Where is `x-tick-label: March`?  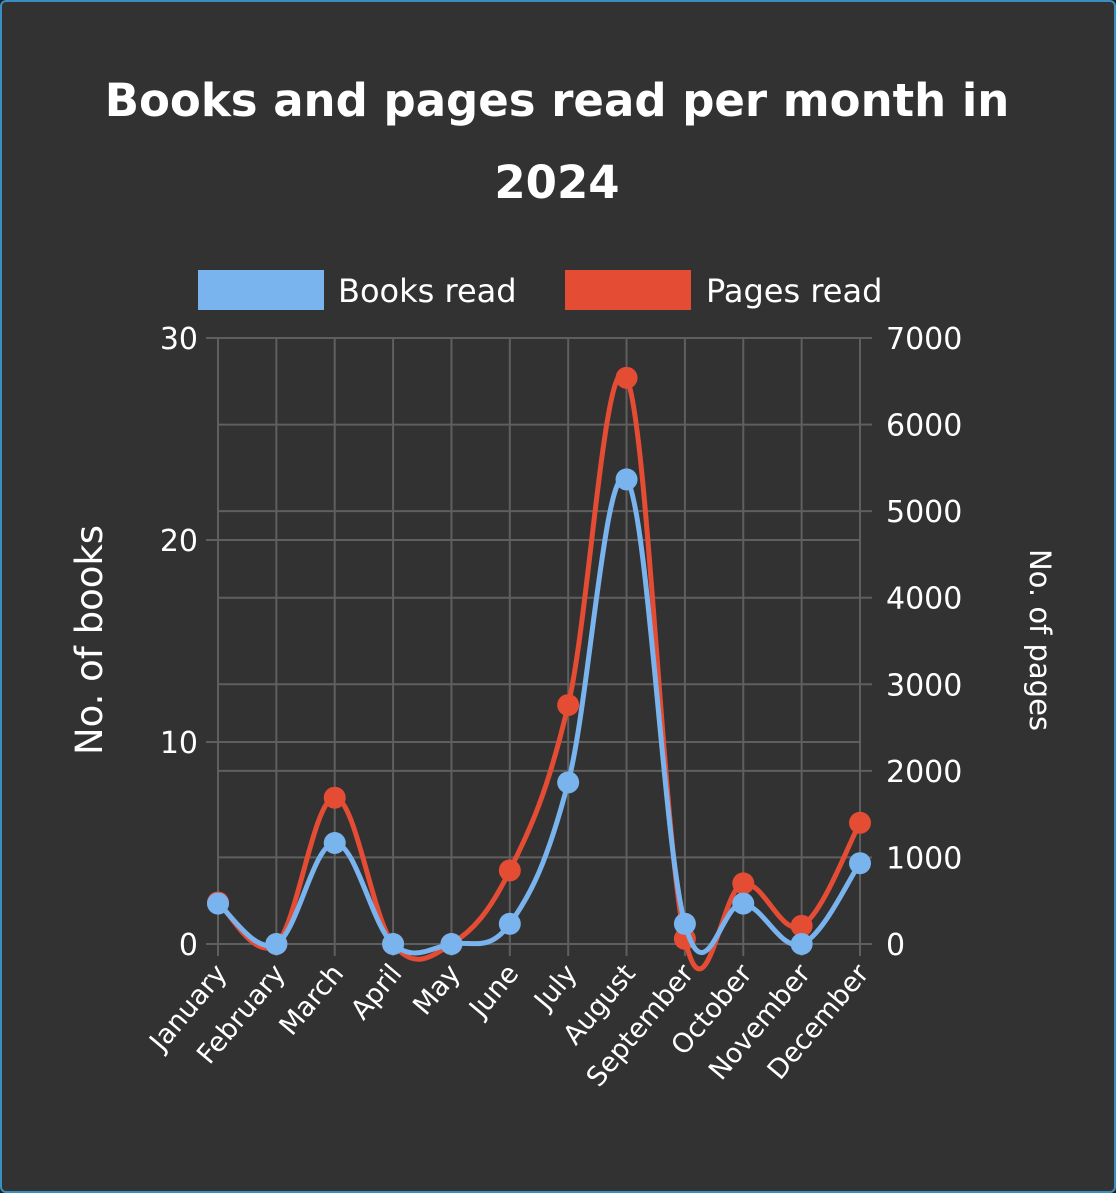 x-tick-label: March is located at coordinates (311, 1000).